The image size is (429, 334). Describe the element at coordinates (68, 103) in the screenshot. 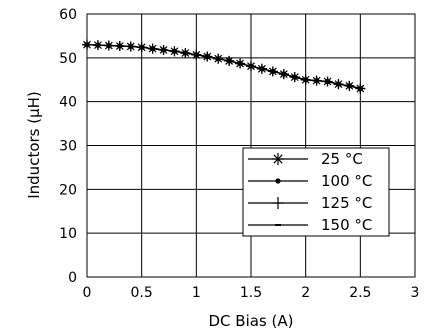

I see `y-tick-label: 40` at that location.